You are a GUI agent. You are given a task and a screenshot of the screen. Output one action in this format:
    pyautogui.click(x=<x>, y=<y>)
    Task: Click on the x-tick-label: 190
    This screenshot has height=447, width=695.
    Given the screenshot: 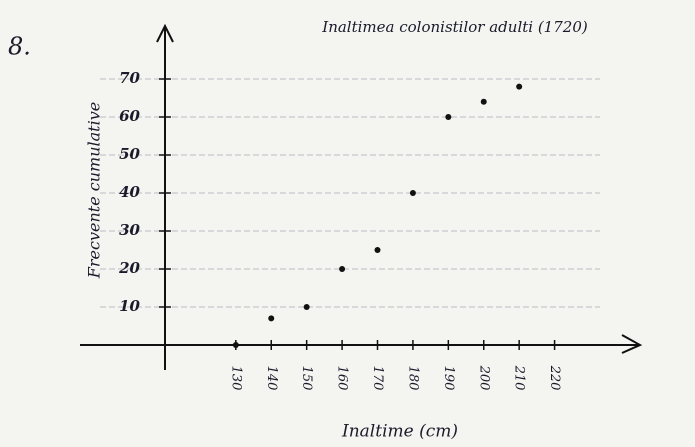 What is the action you would take?
    pyautogui.click(x=448, y=378)
    